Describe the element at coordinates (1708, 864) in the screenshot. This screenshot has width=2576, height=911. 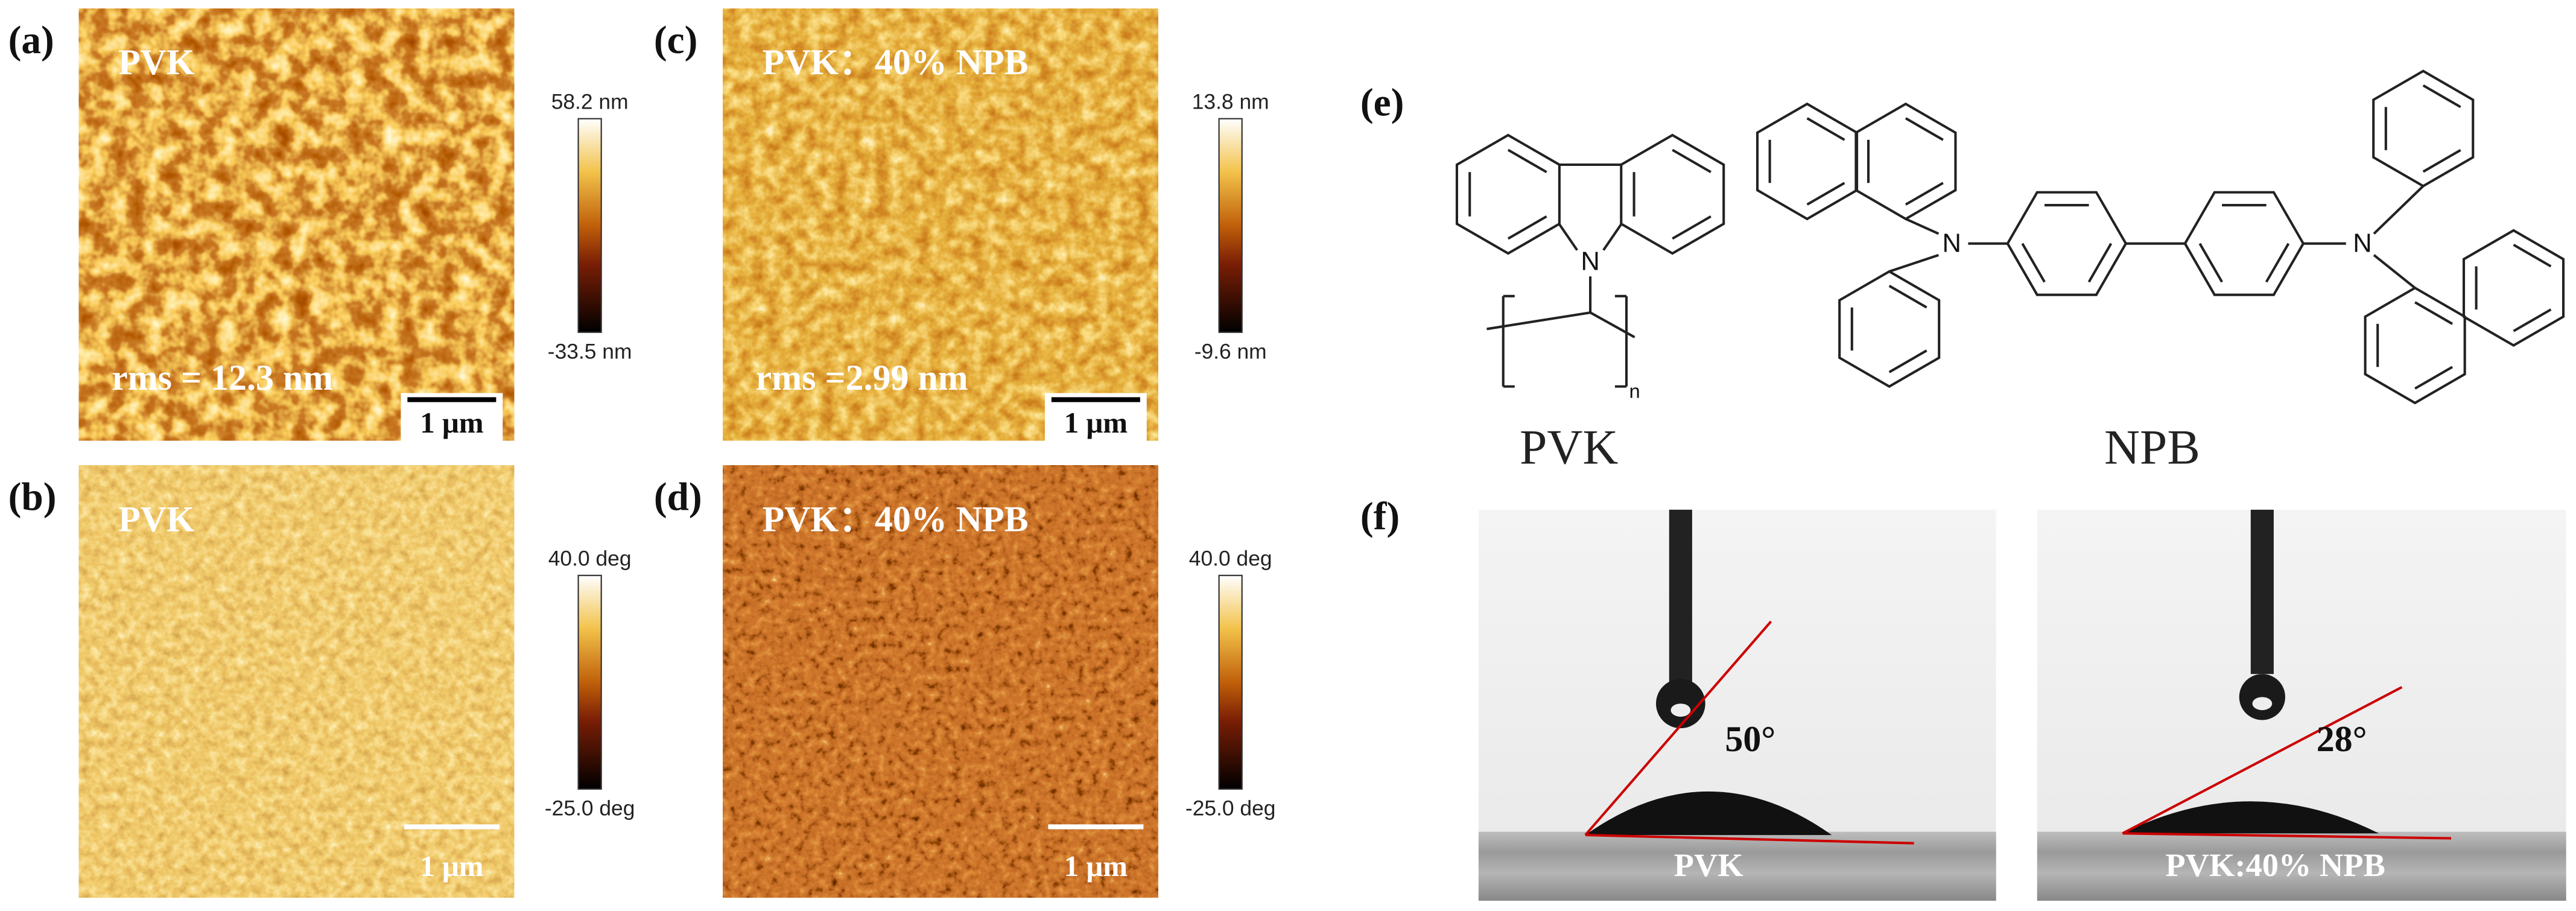
I see `sample-name: PVK` at that location.